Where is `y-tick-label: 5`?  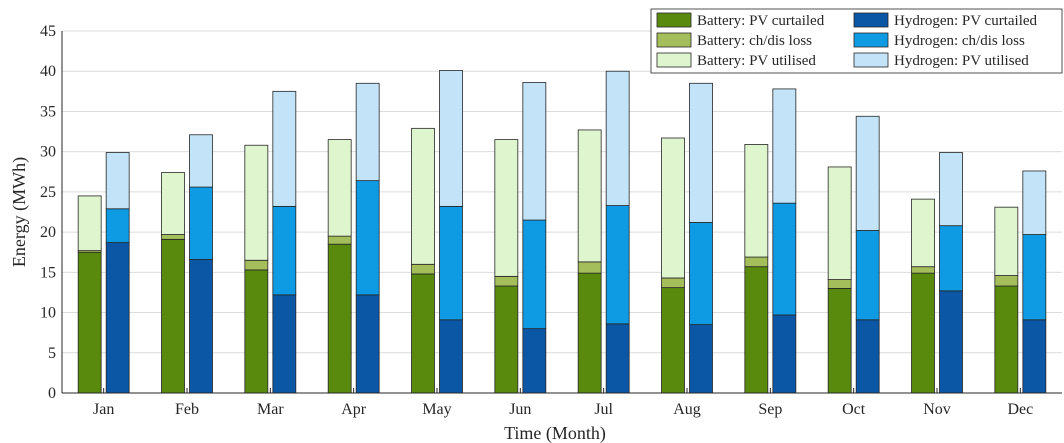
y-tick-label: 5 is located at coordinates (52, 353).